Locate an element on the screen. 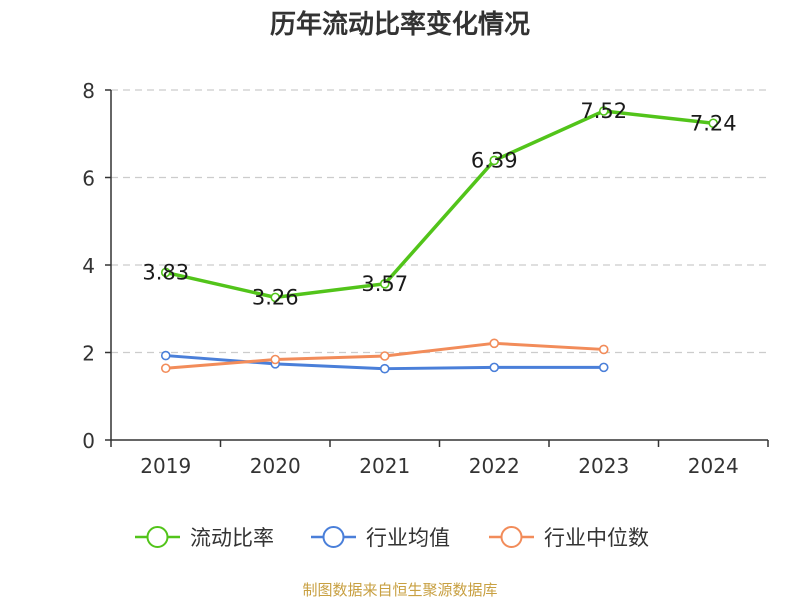 The height and width of the screenshot is (600, 800). data-label-2019: 3.83 is located at coordinates (165, 272).